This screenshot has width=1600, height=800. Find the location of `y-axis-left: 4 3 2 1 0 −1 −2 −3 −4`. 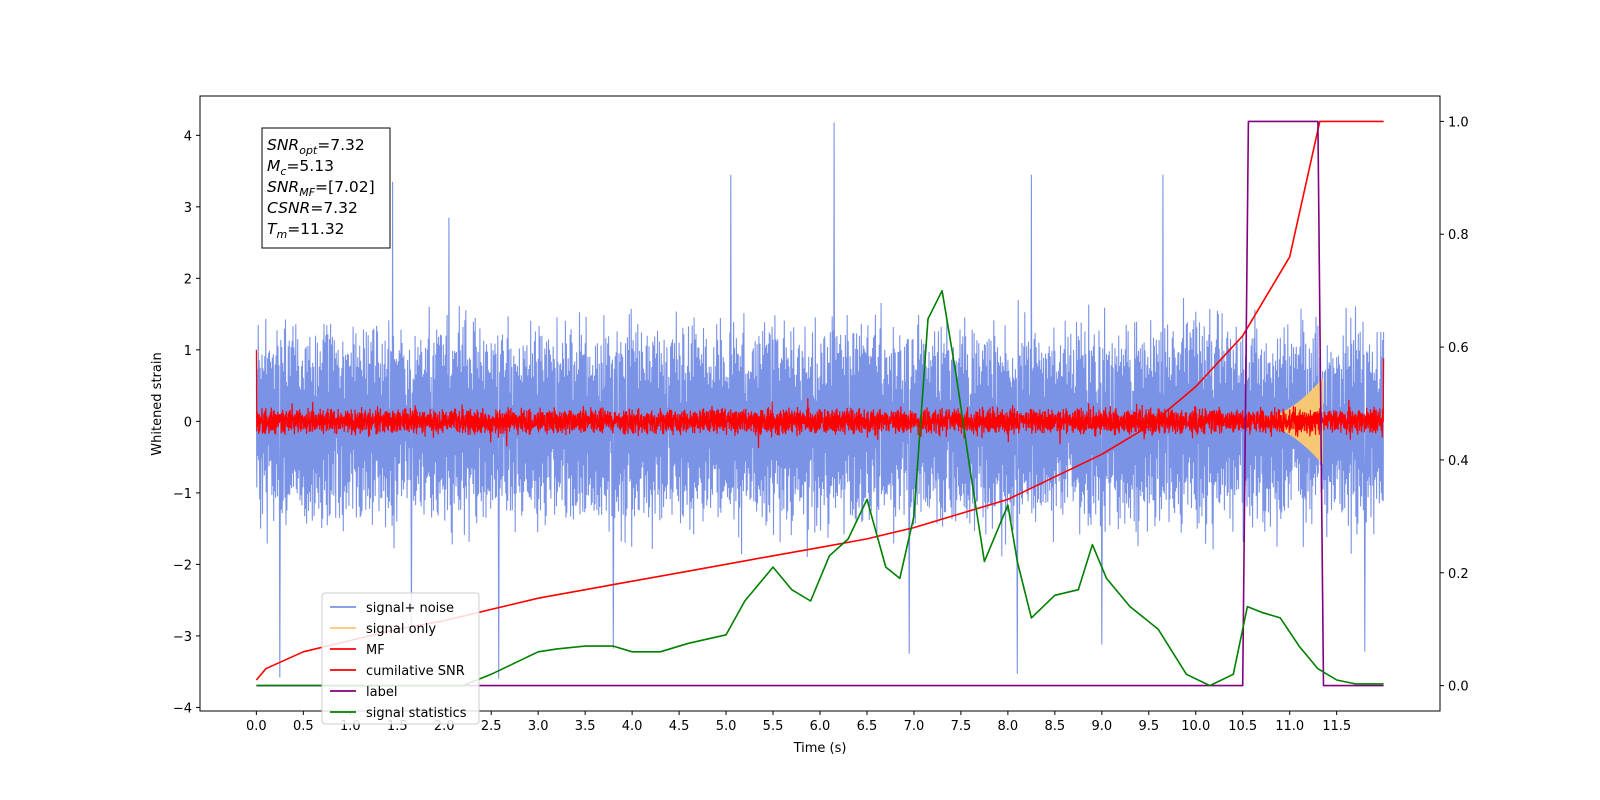

y-axis-left: 4 3 2 1 0 −1 −2 −3 −4 is located at coordinates (186, 422).